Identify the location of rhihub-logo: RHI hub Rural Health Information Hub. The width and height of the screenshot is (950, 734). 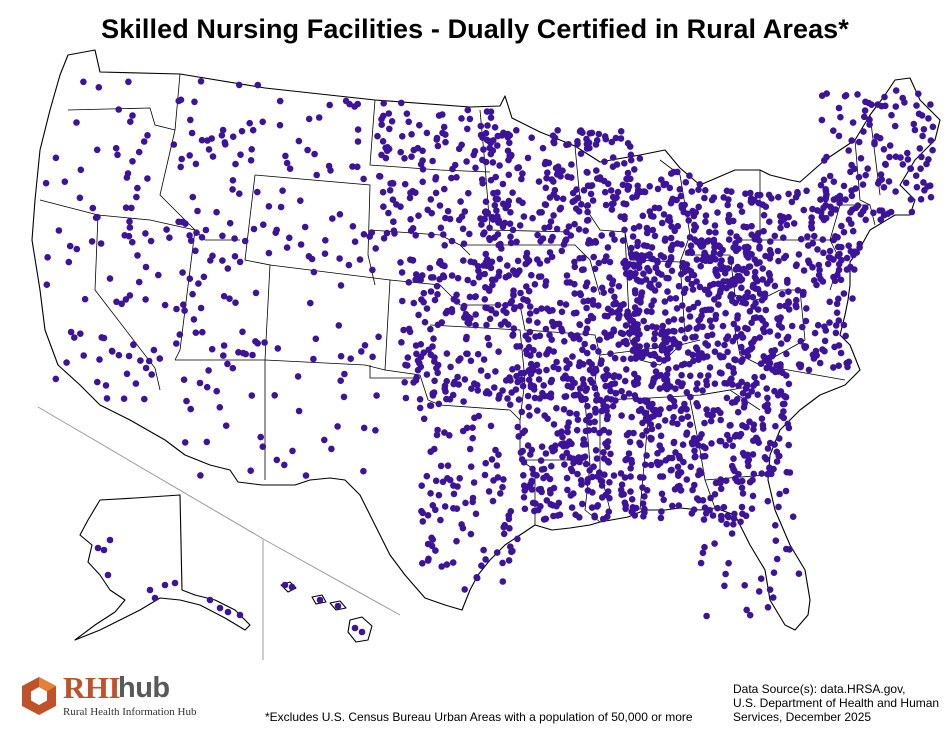
(113, 696).